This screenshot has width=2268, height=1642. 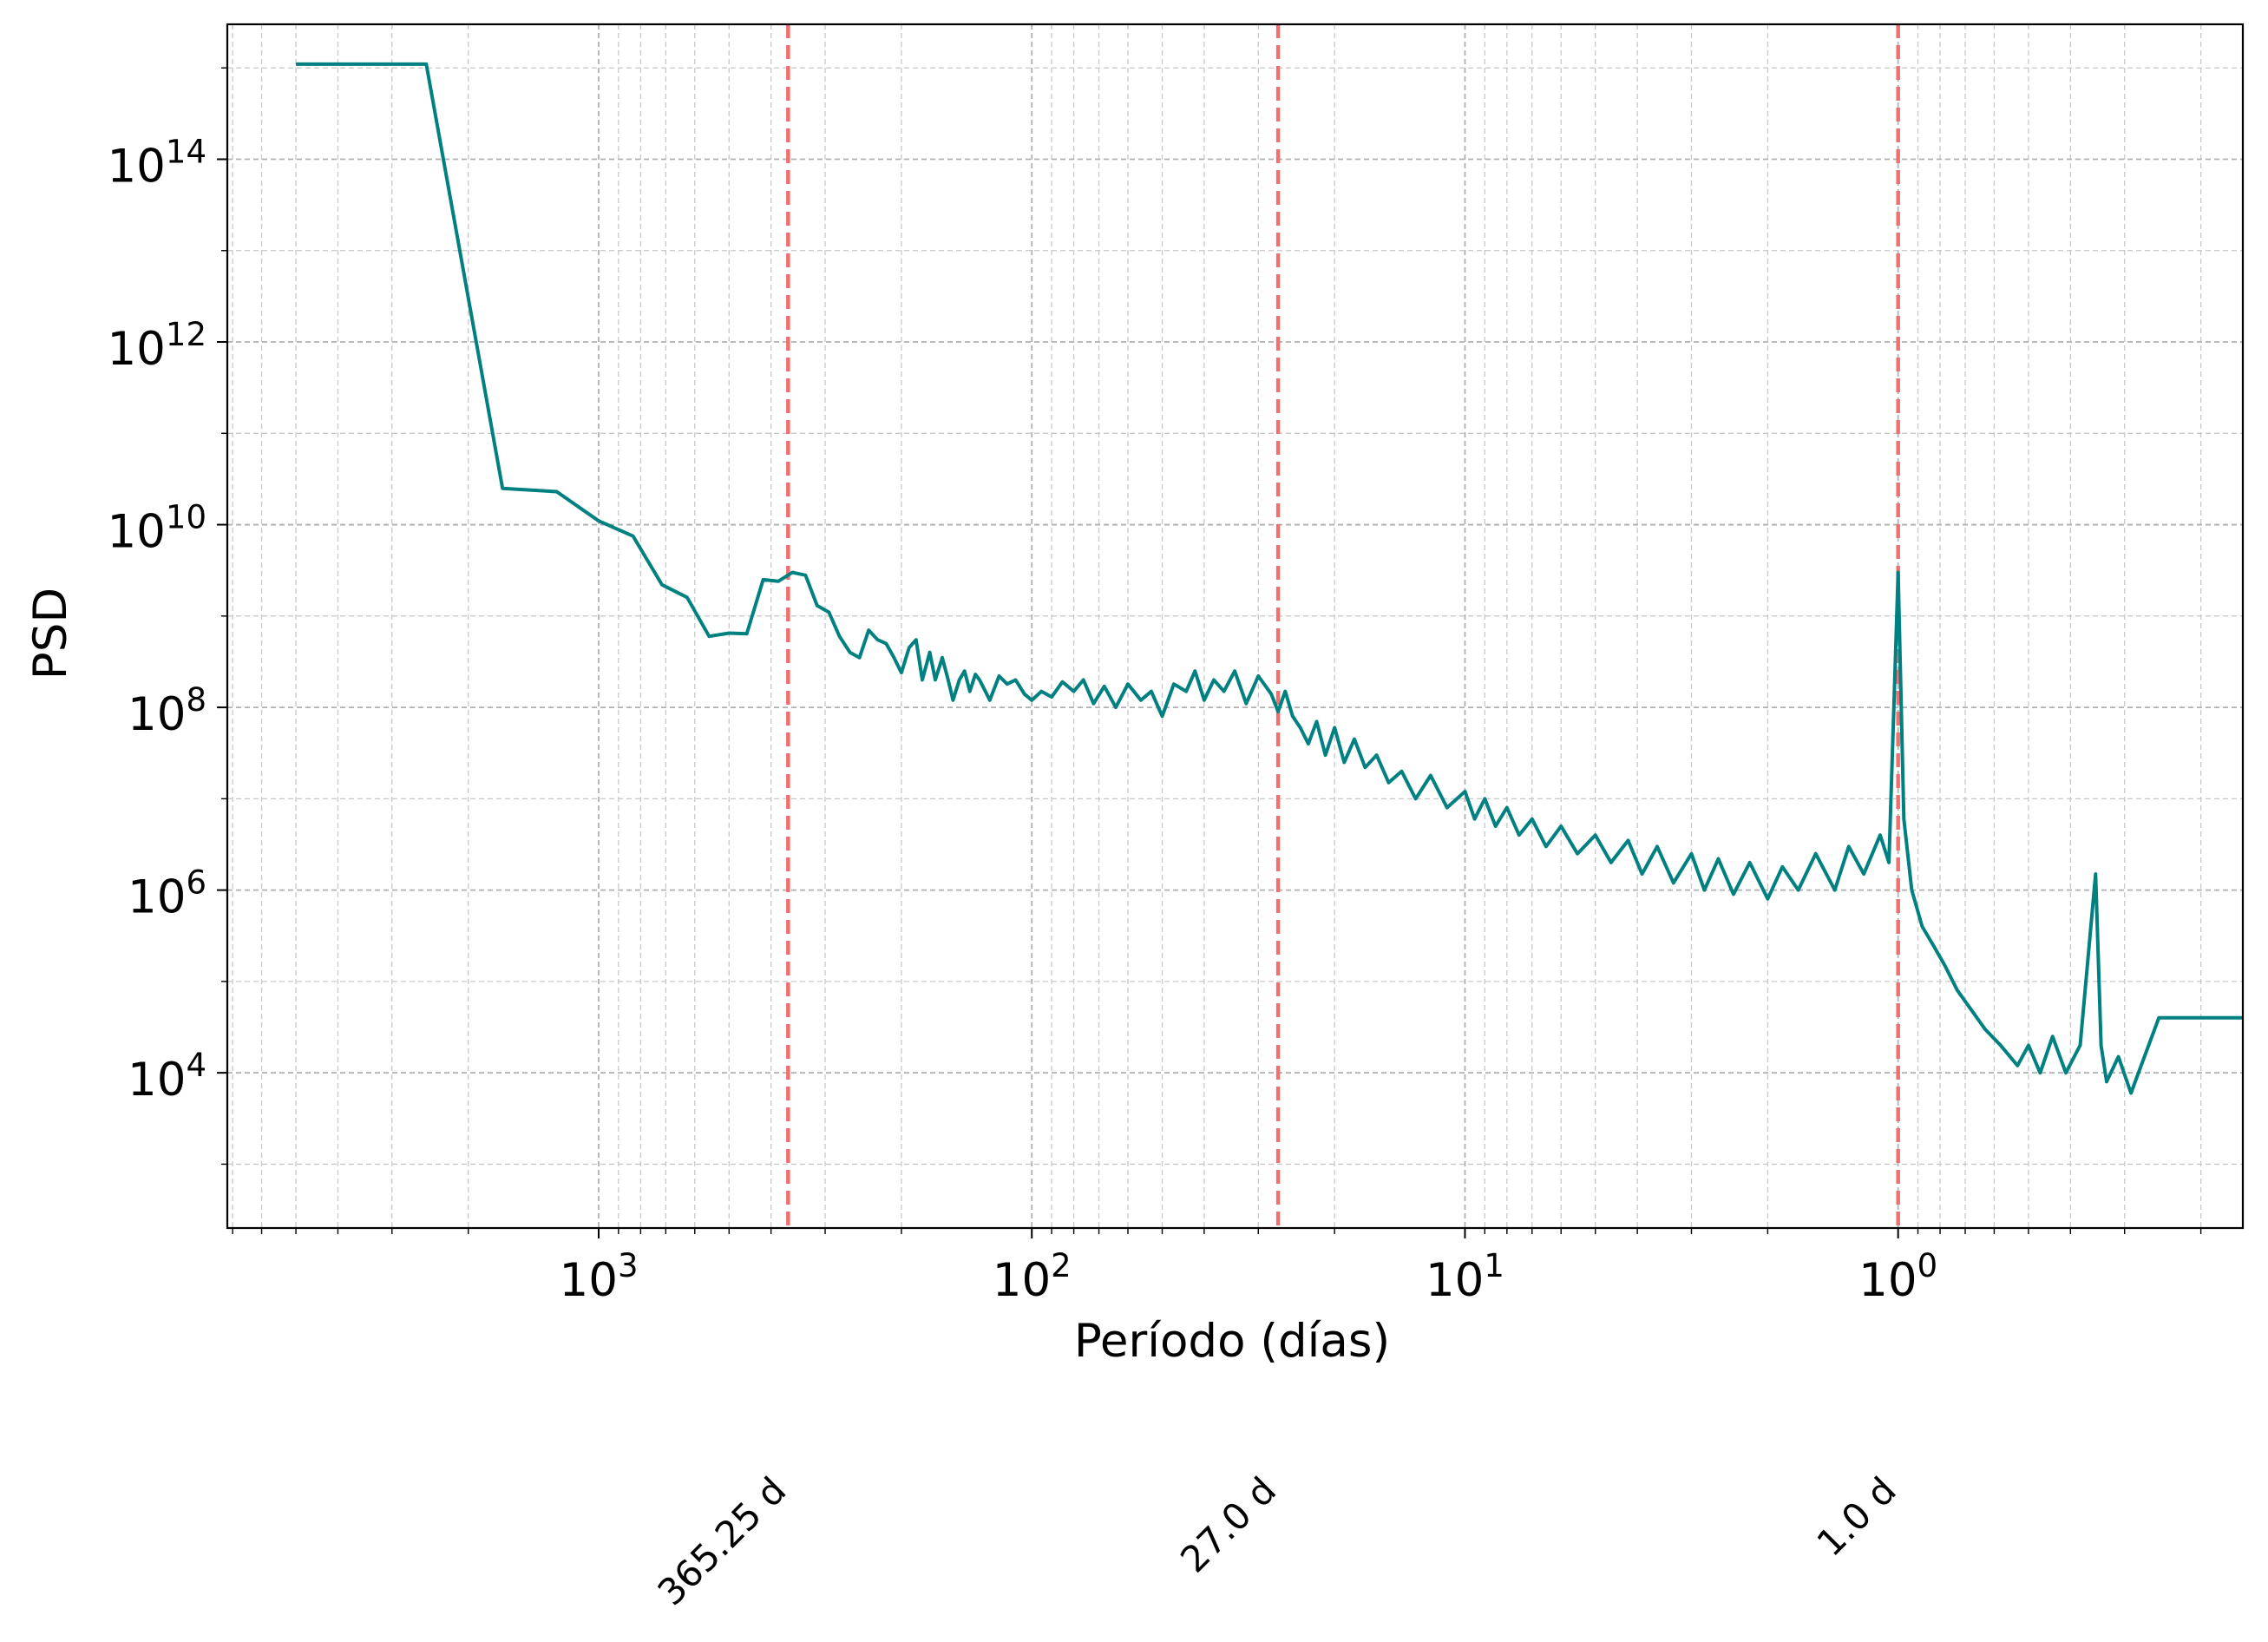 What do you see at coordinates (167, 616) in the screenshot?
I see `y-axis-ticks: 10⁴ 10⁶ 10⁸ 10¹⁰ 10¹² 10¹⁴` at bounding box center [167, 616].